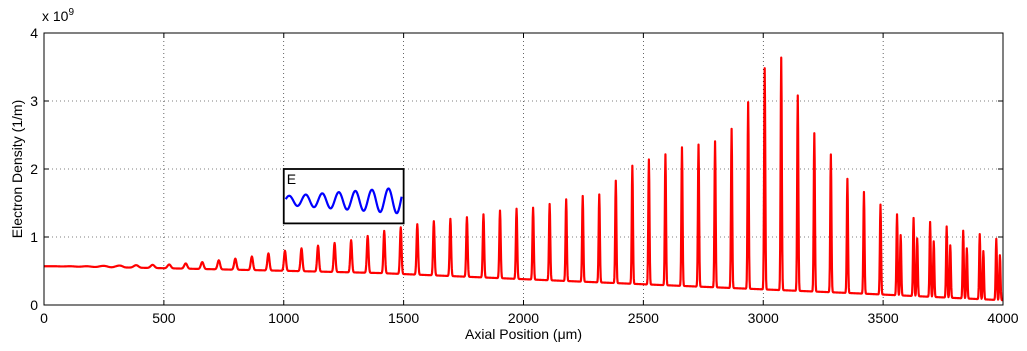  I want to click on x-tick-label: 3500, so click(883, 318).